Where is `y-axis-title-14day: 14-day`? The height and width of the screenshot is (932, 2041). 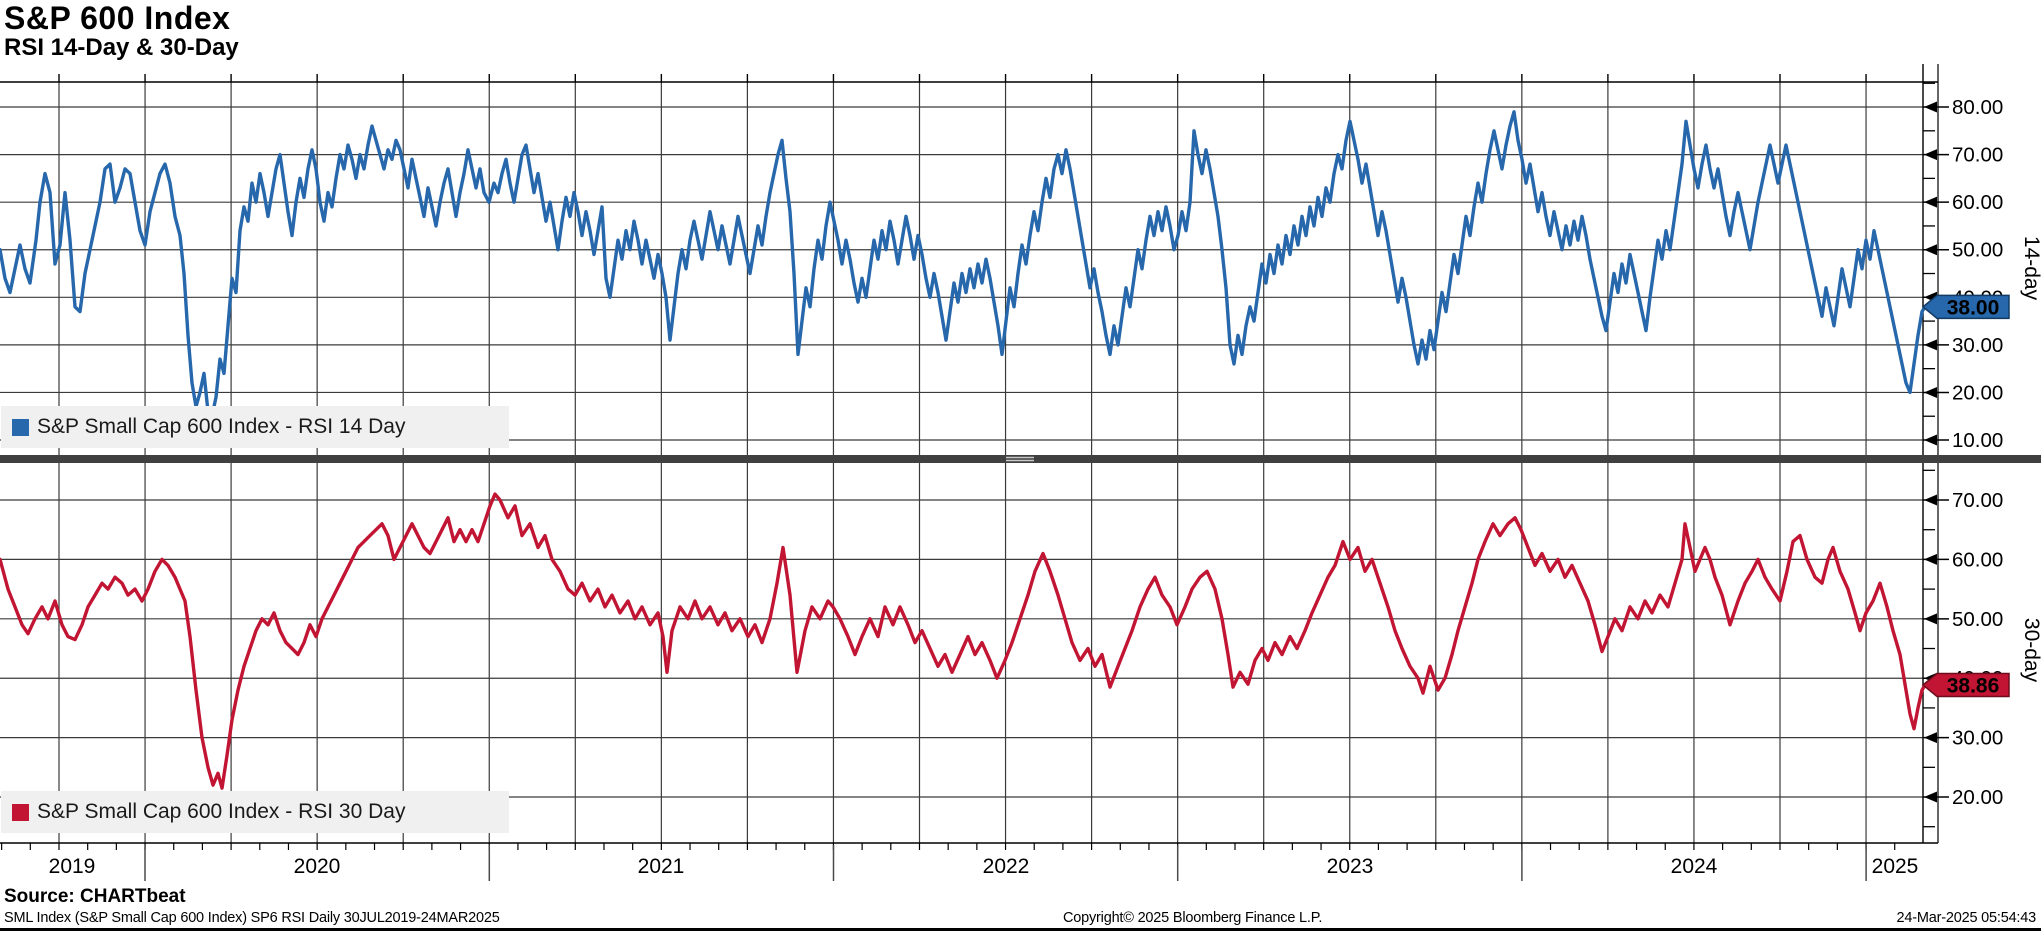 y-axis-title-14day: 14-day is located at coordinates (2030, 268).